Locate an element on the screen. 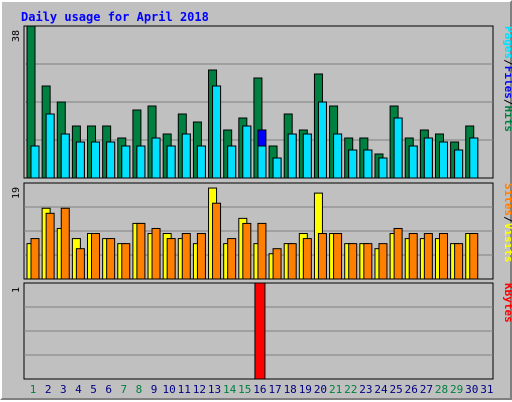 This screenshot has height=402, width=512. y-max-label: 19 is located at coordinates (16, 193).